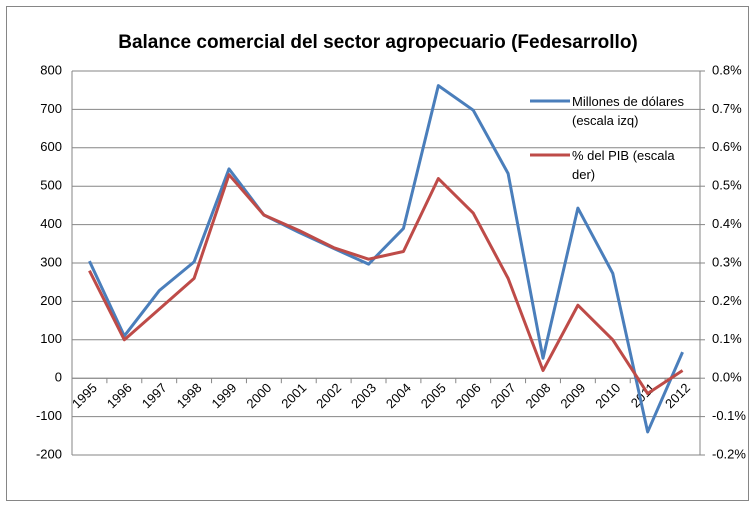 This screenshot has height=508, width=756. I want to click on y2-tick-label: 0.2%, so click(727, 300).